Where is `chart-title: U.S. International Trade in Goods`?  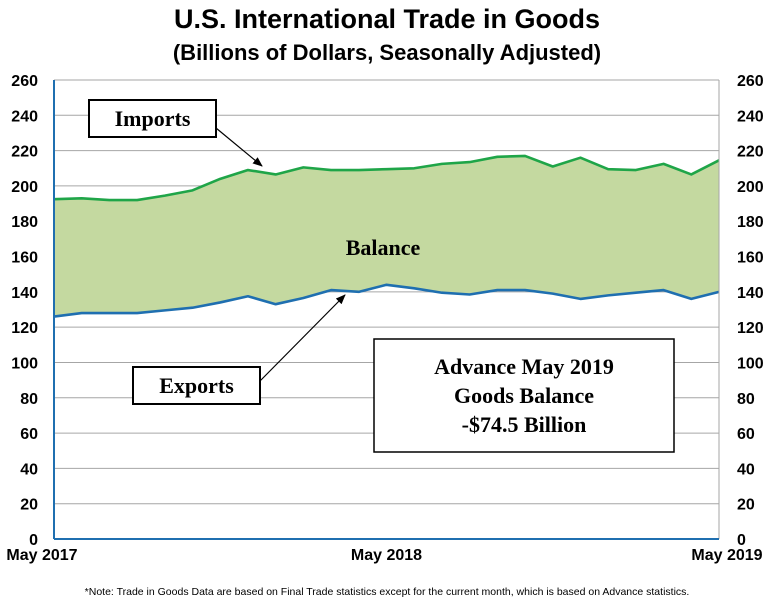 chart-title: U.S. International Trade in Goods is located at coordinates (387, 19).